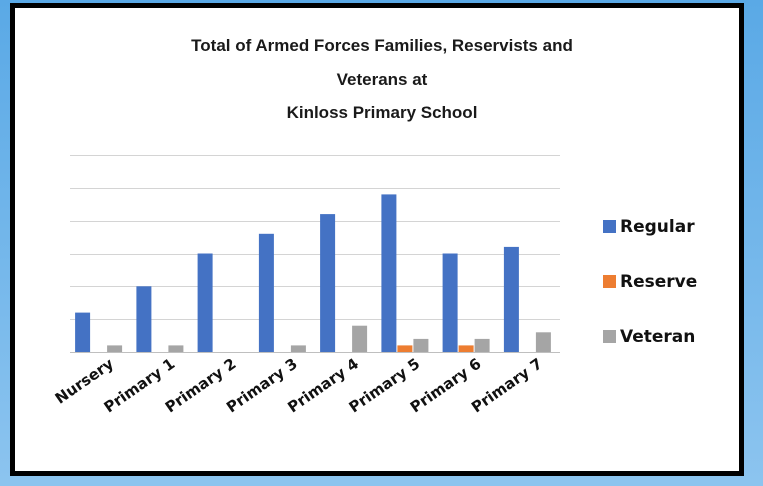 The image size is (763, 486). What do you see at coordinates (657, 337) in the screenshot?
I see `legend-label-veteran: Veteran` at bounding box center [657, 337].